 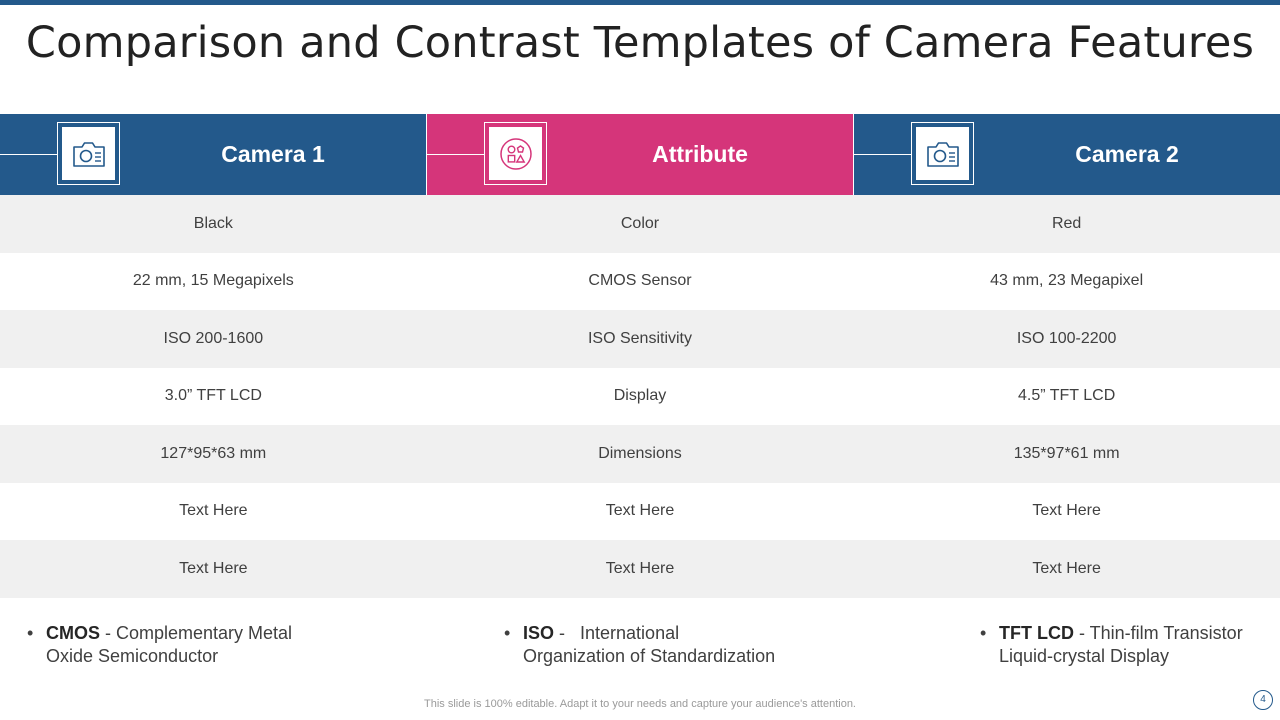 I want to click on table-row: 127*95*63 mm Dimensions 135*97*61 mm, so click(x=640, y=454).